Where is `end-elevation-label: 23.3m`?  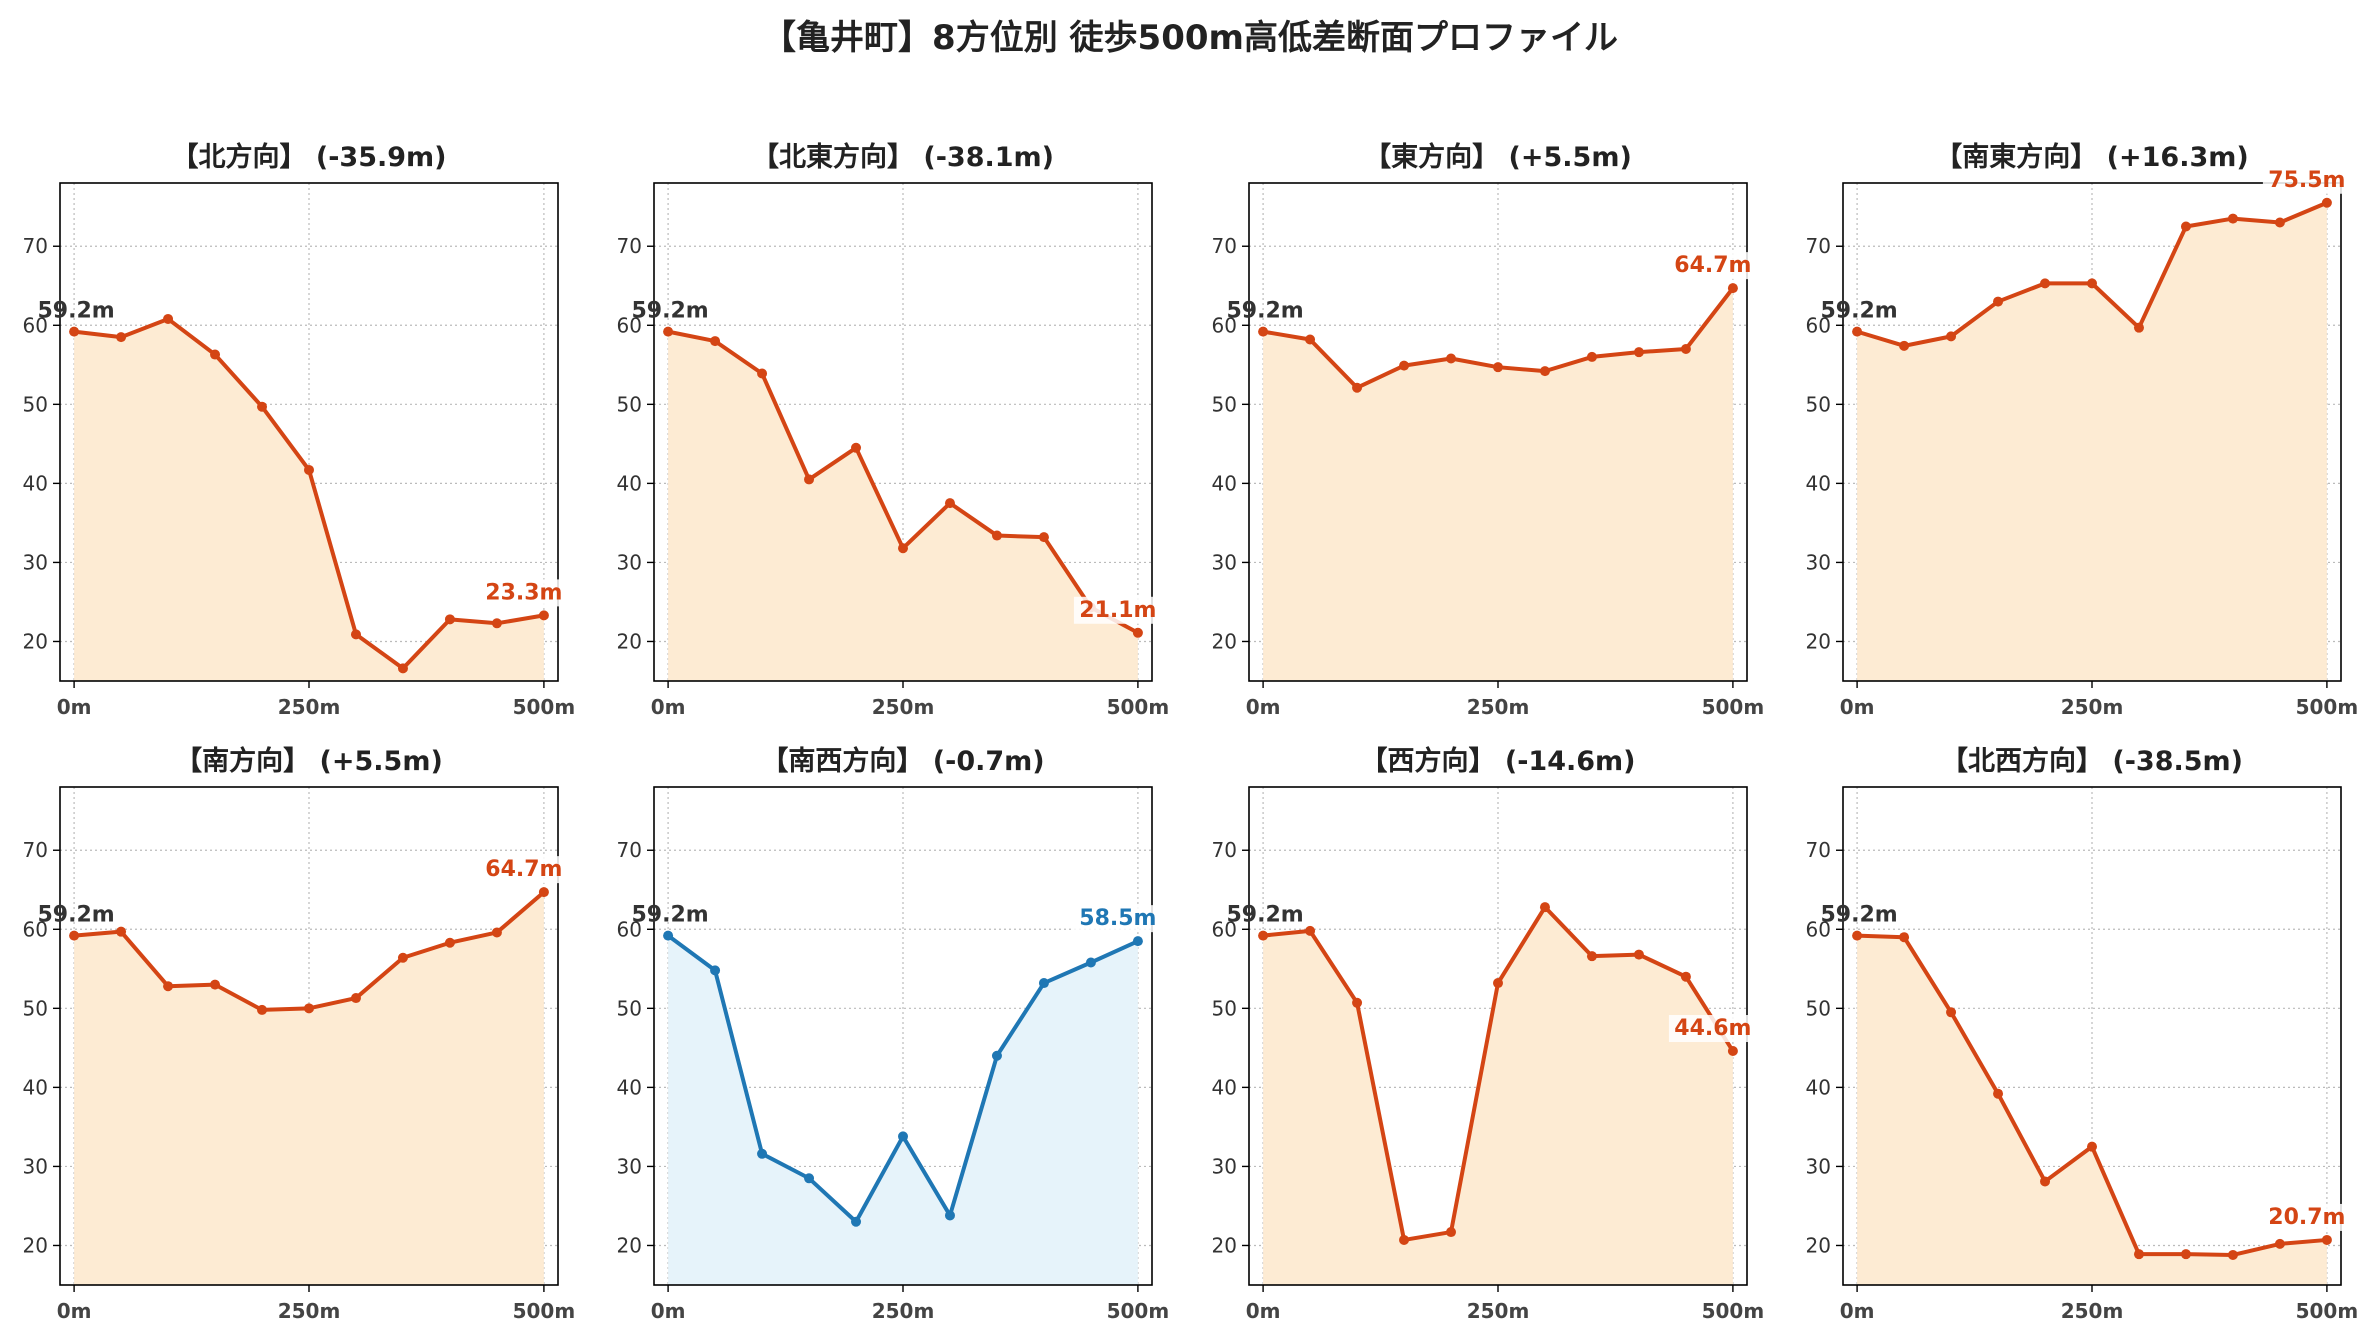
end-elevation-label: 23.3m is located at coordinates (523, 592).